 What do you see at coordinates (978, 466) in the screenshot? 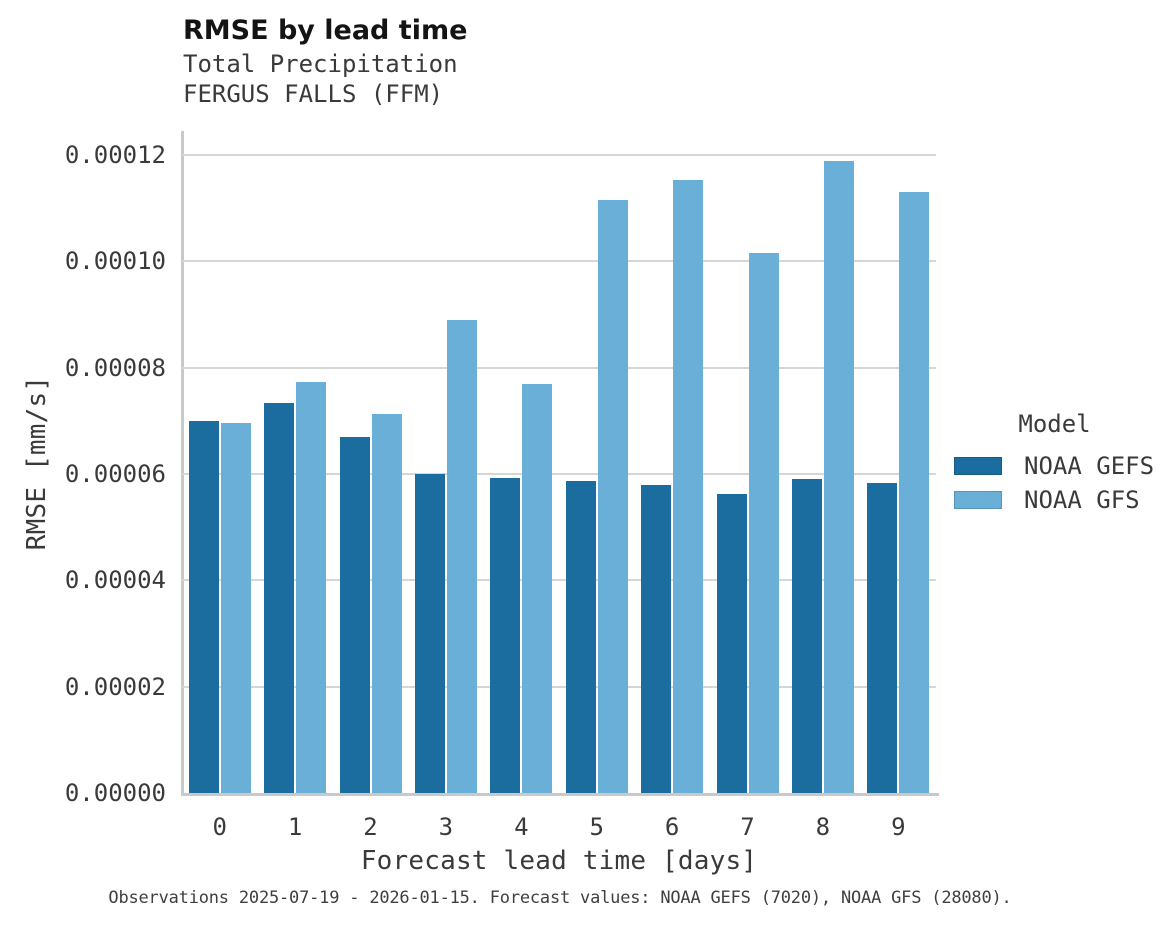
I see `legend-swatch-noaa-gefs` at bounding box center [978, 466].